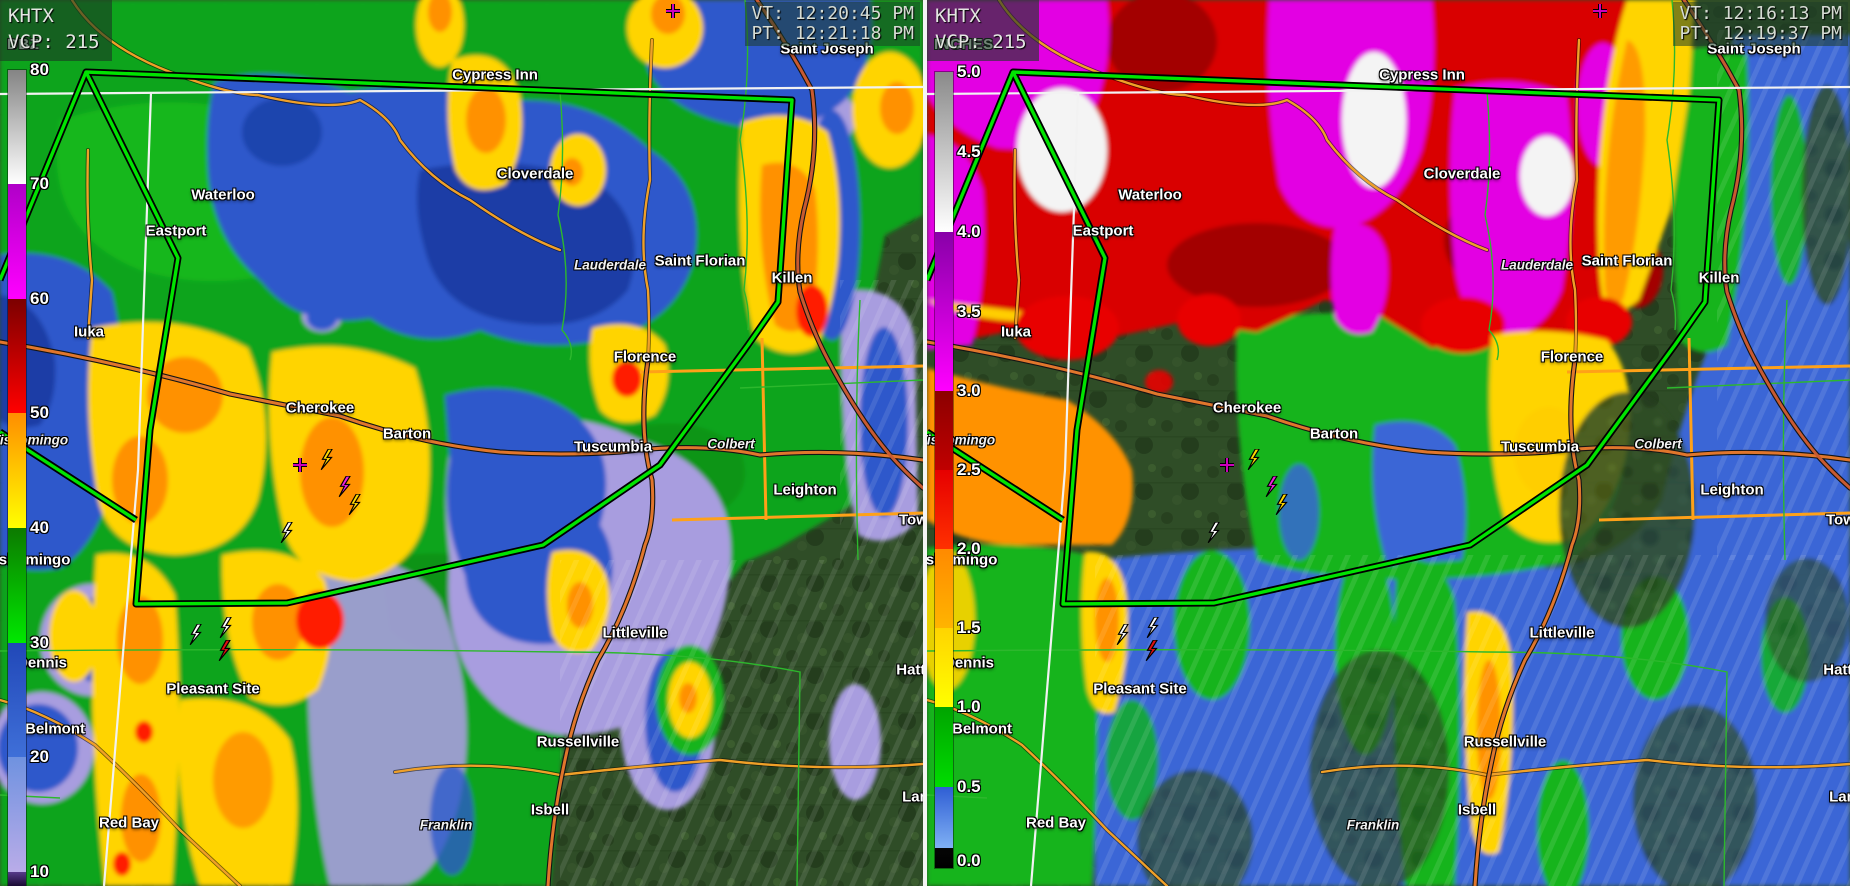 The image size is (1850, 886). Describe the element at coordinates (969, 151) in the screenshot. I see `scale-tick-label: 4.5` at that location.